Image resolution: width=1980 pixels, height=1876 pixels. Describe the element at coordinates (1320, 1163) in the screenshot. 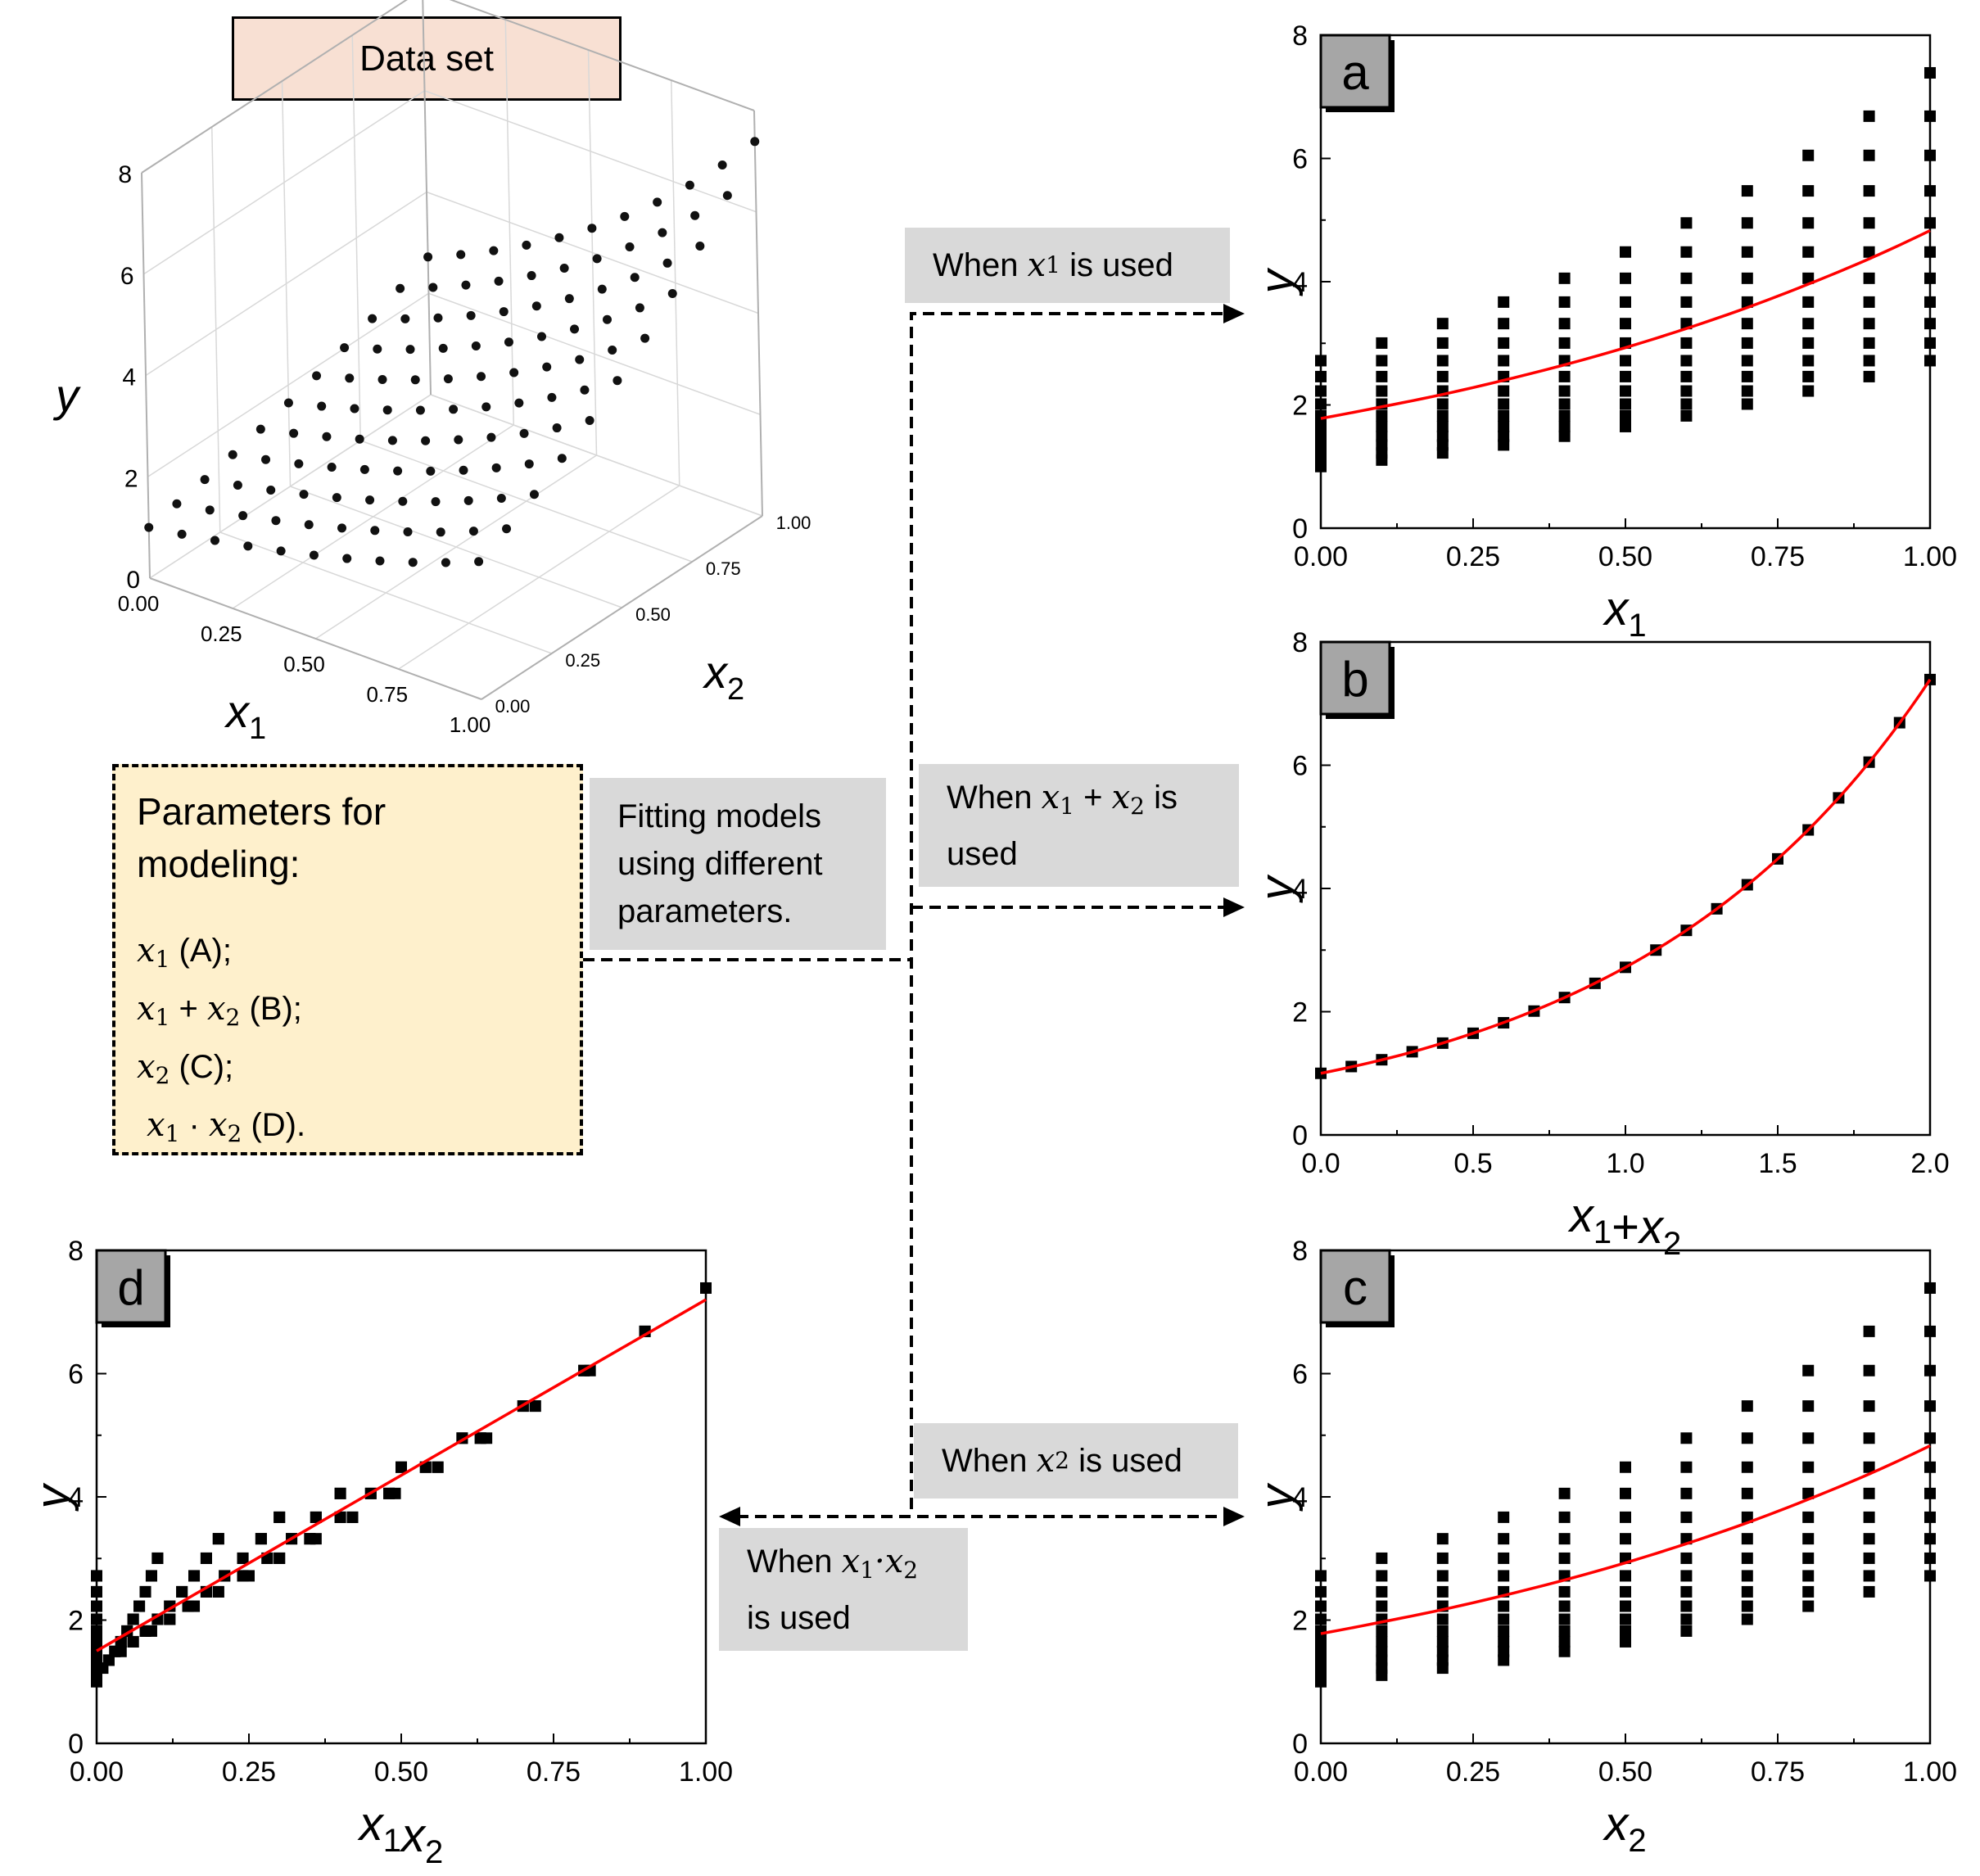

I see `x-tick-label: 0.0` at that location.